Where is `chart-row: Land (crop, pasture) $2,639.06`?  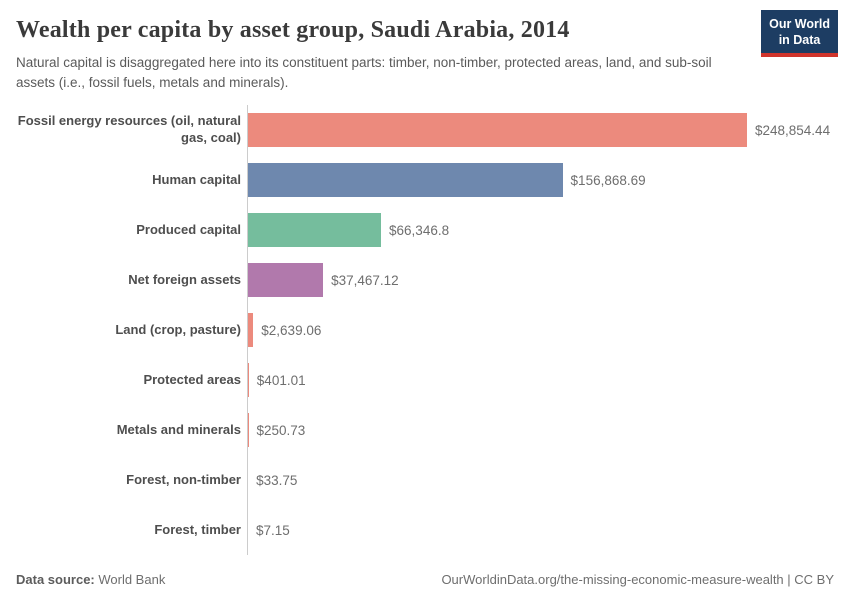
chart-row: Land (crop, pasture) $2,639.06 is located at coordinates (425, 330).